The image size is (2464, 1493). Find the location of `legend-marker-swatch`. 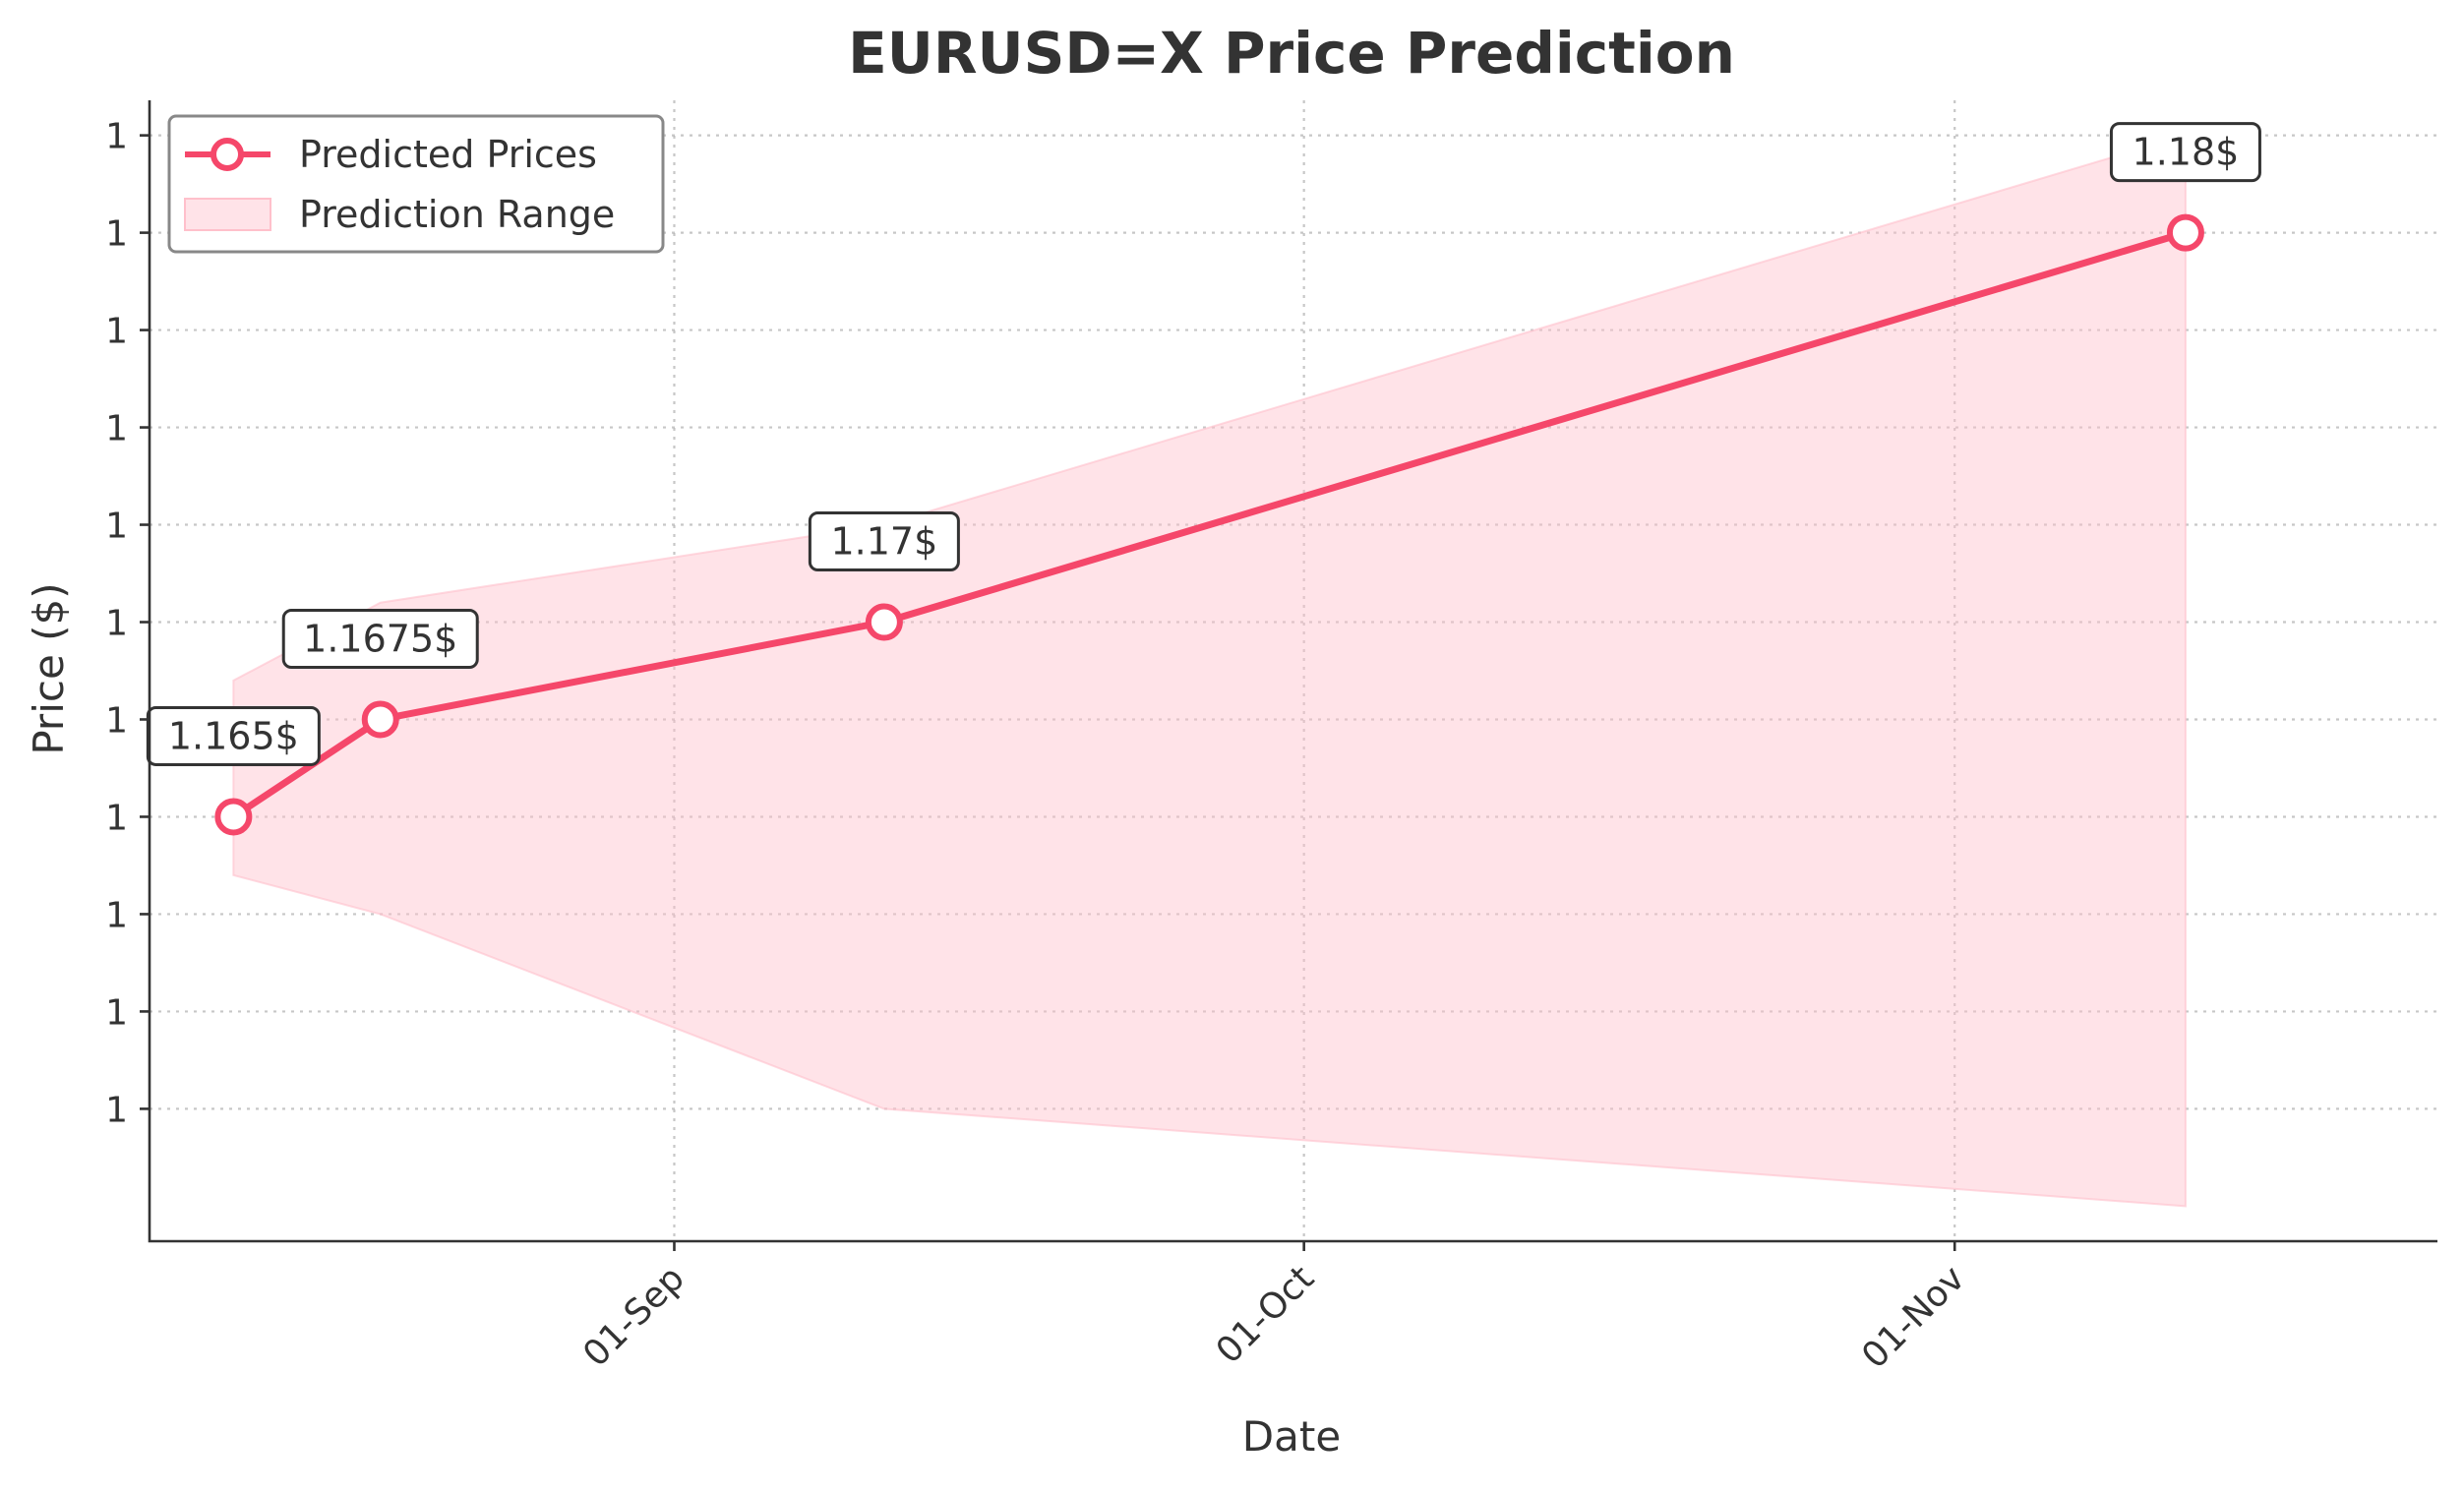

legend-marker-swatch is located at coordinates (227, 154).